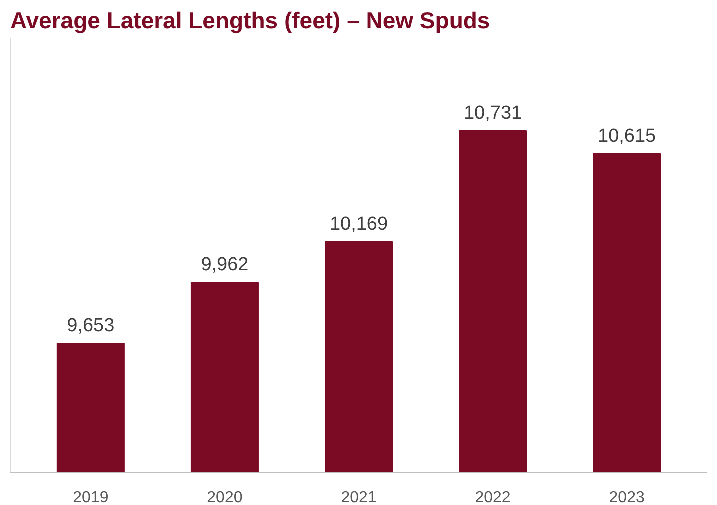 The width and height of the screenshot is (717, 505). What do you see at coordinates (493, 497) in the screenshot?
I see `x-tick-label: 2022` at bounding box center [493, 497].